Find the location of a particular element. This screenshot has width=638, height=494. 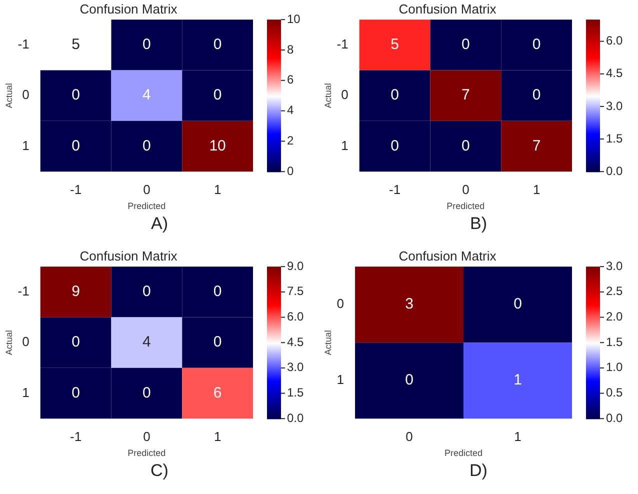

color-bar-label: 7.5 is located at coordinates (295, 291).